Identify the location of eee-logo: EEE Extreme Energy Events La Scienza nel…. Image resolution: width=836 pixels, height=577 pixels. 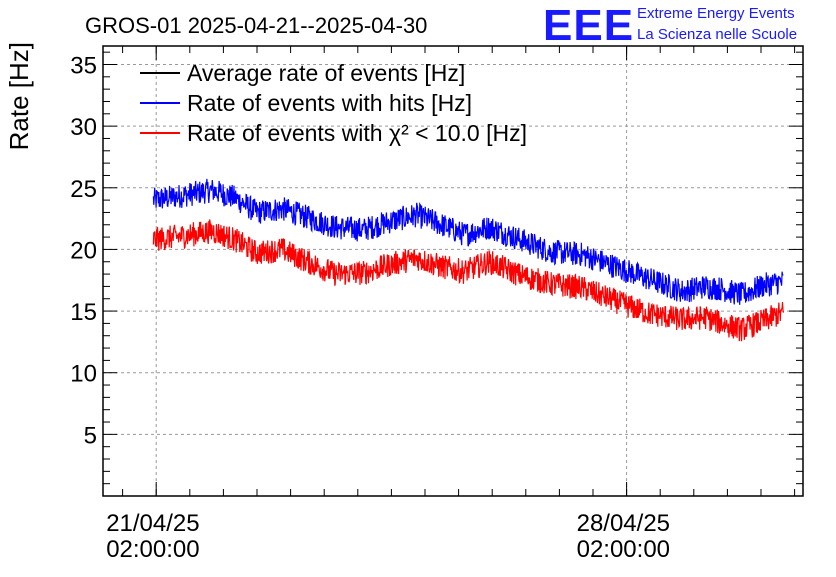
(670, 25).